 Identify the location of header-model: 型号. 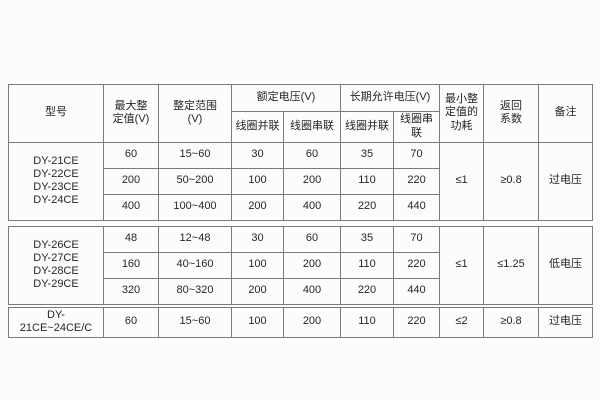
(56, 113).